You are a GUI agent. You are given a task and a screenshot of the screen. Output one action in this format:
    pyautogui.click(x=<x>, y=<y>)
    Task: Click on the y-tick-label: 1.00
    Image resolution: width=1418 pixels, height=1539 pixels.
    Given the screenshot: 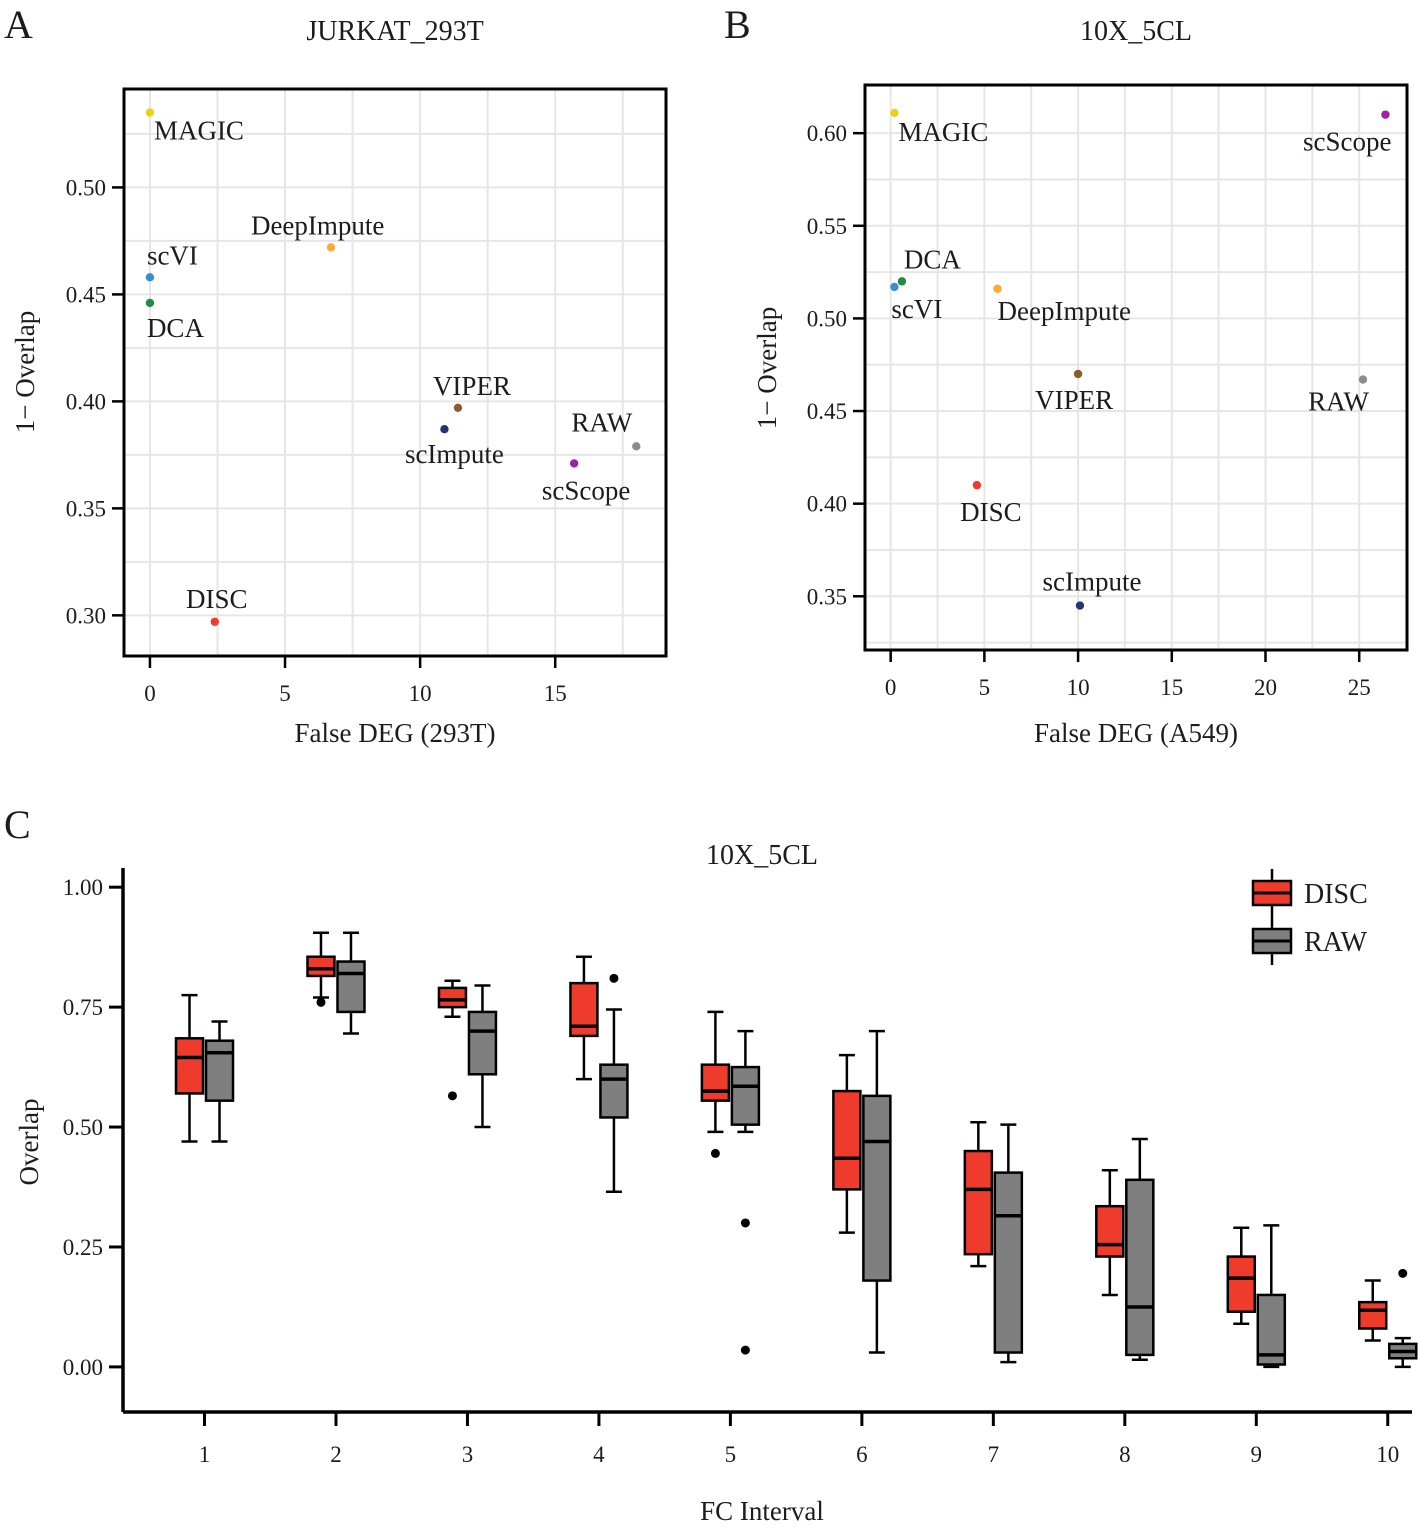 What is the action you would take?
    pyautogui.click(x=83, y=887)
    